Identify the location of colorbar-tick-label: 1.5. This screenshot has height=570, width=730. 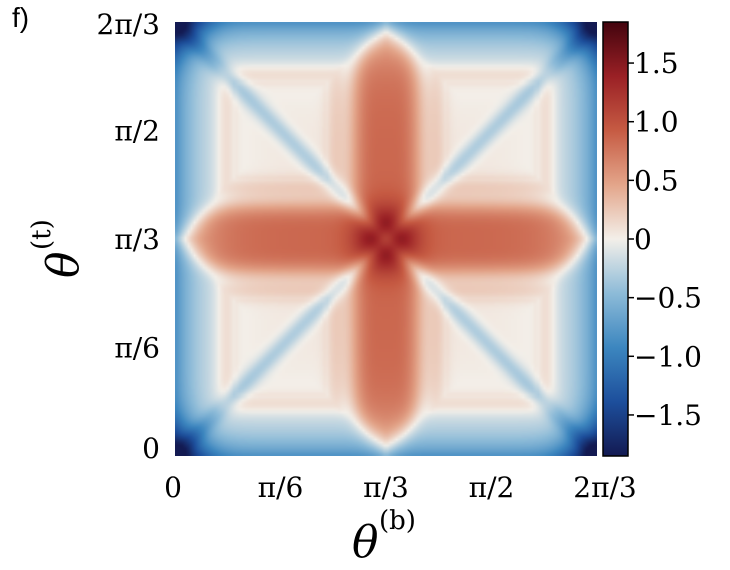
(656, 63).